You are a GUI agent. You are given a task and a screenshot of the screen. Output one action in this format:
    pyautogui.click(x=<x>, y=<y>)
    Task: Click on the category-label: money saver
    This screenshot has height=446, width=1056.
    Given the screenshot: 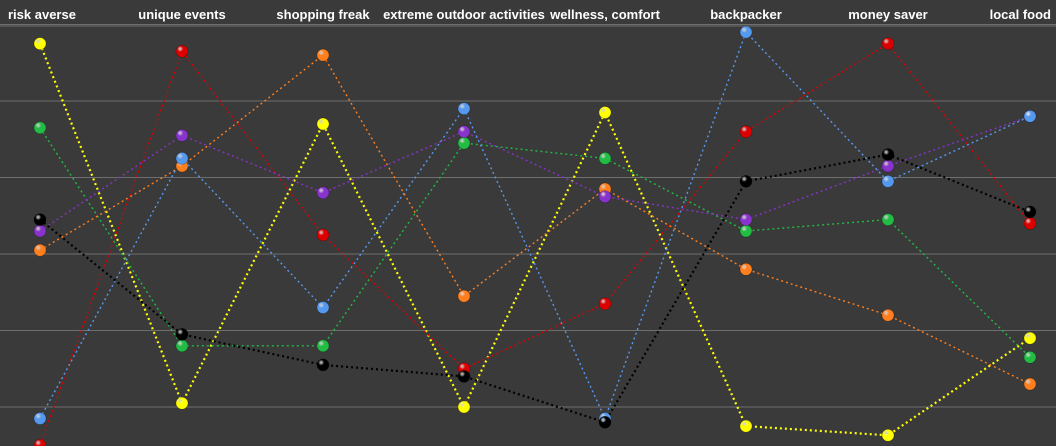 What is the action you would take?
    pyautogui.click(x=888, y=14)
    